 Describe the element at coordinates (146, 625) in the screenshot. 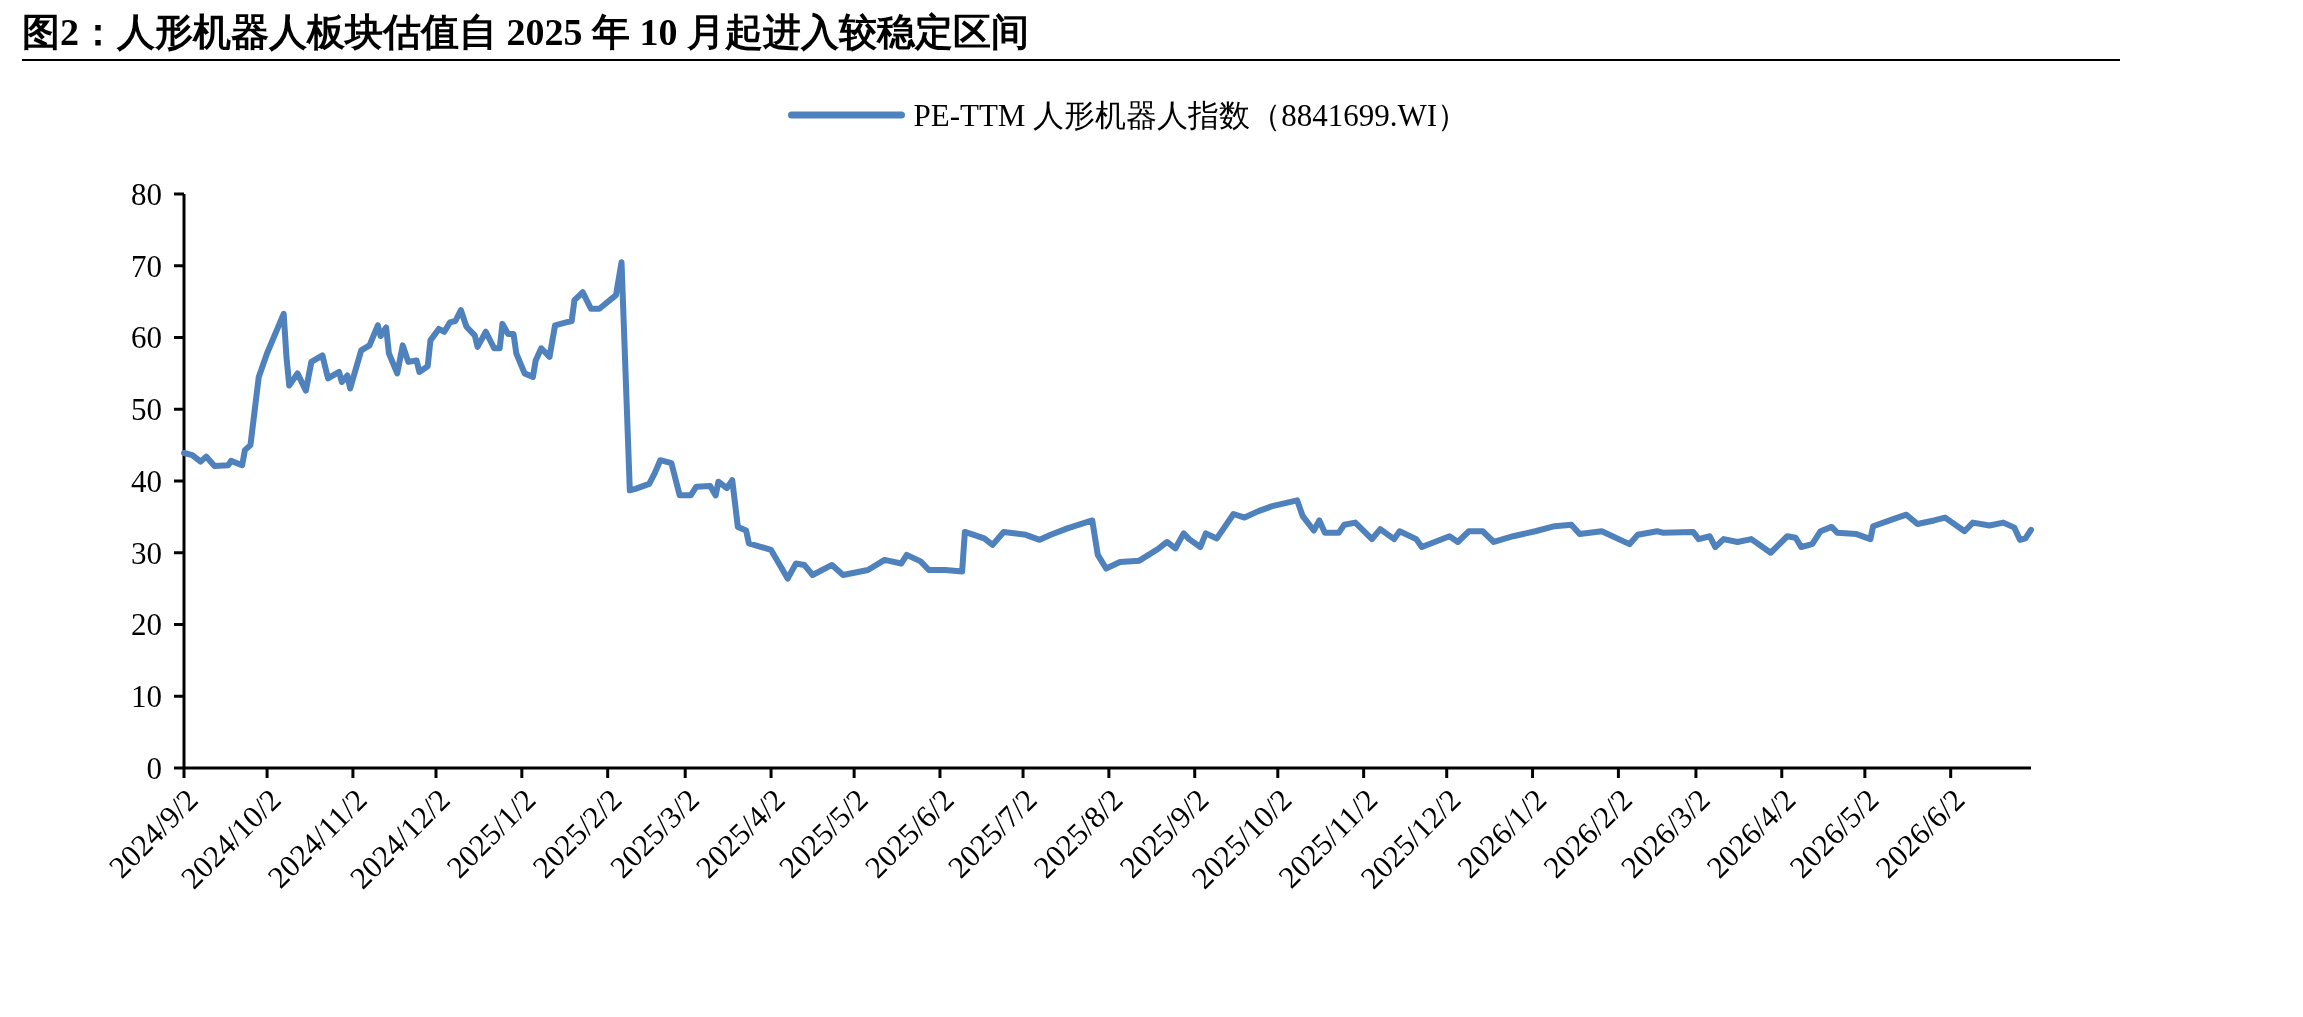

I see `y-tick-label: 20` at that location.